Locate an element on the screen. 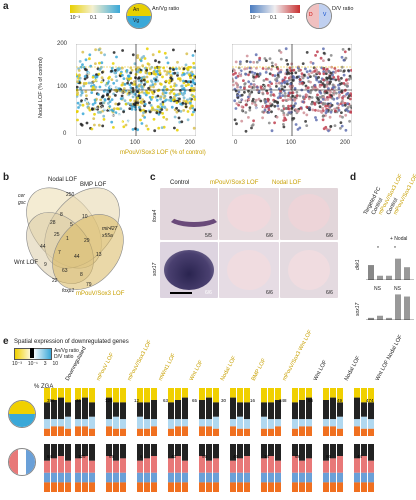 The image size is (416, 500). venn-count-17: 79 is located at coordinates (89, 285).